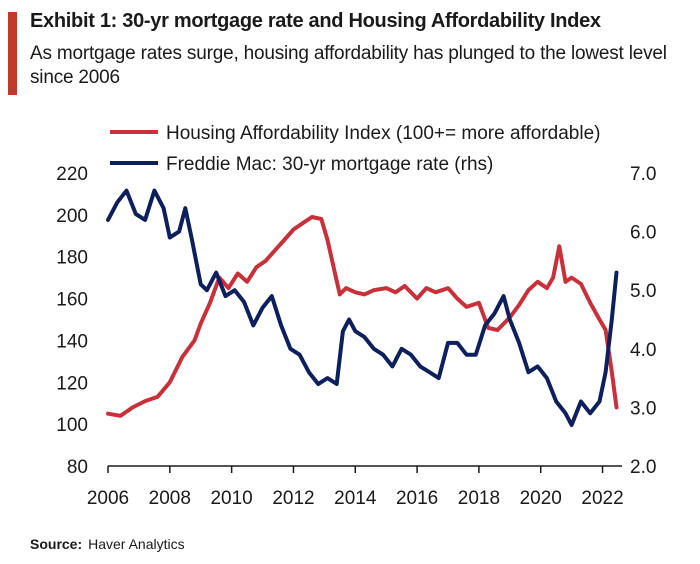  What do you see at coordinates (417, 498) in the screenshot?
I see `x-tick-label: 2016` at bounding box center [417, 498].